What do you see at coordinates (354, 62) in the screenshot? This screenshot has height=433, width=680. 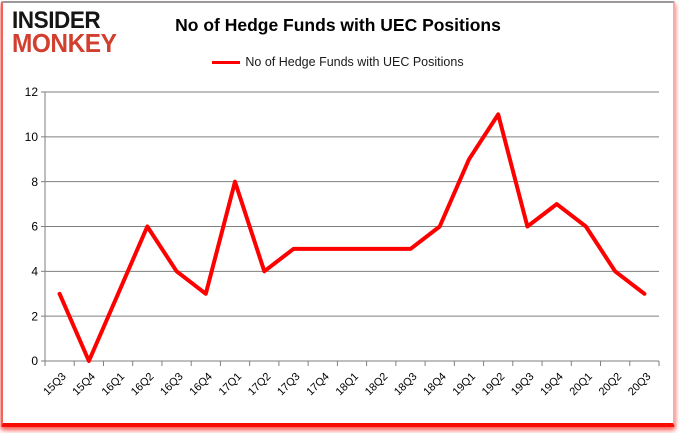 I see `legend-label: No of Hedge Funds with UEC Positions` at bounding box center [354, 62].